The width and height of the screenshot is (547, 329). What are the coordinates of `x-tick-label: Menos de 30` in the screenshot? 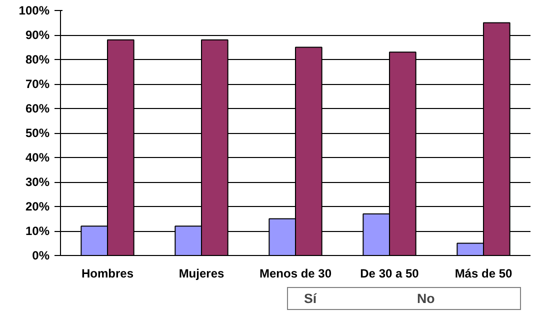 It's located at (295, 273).